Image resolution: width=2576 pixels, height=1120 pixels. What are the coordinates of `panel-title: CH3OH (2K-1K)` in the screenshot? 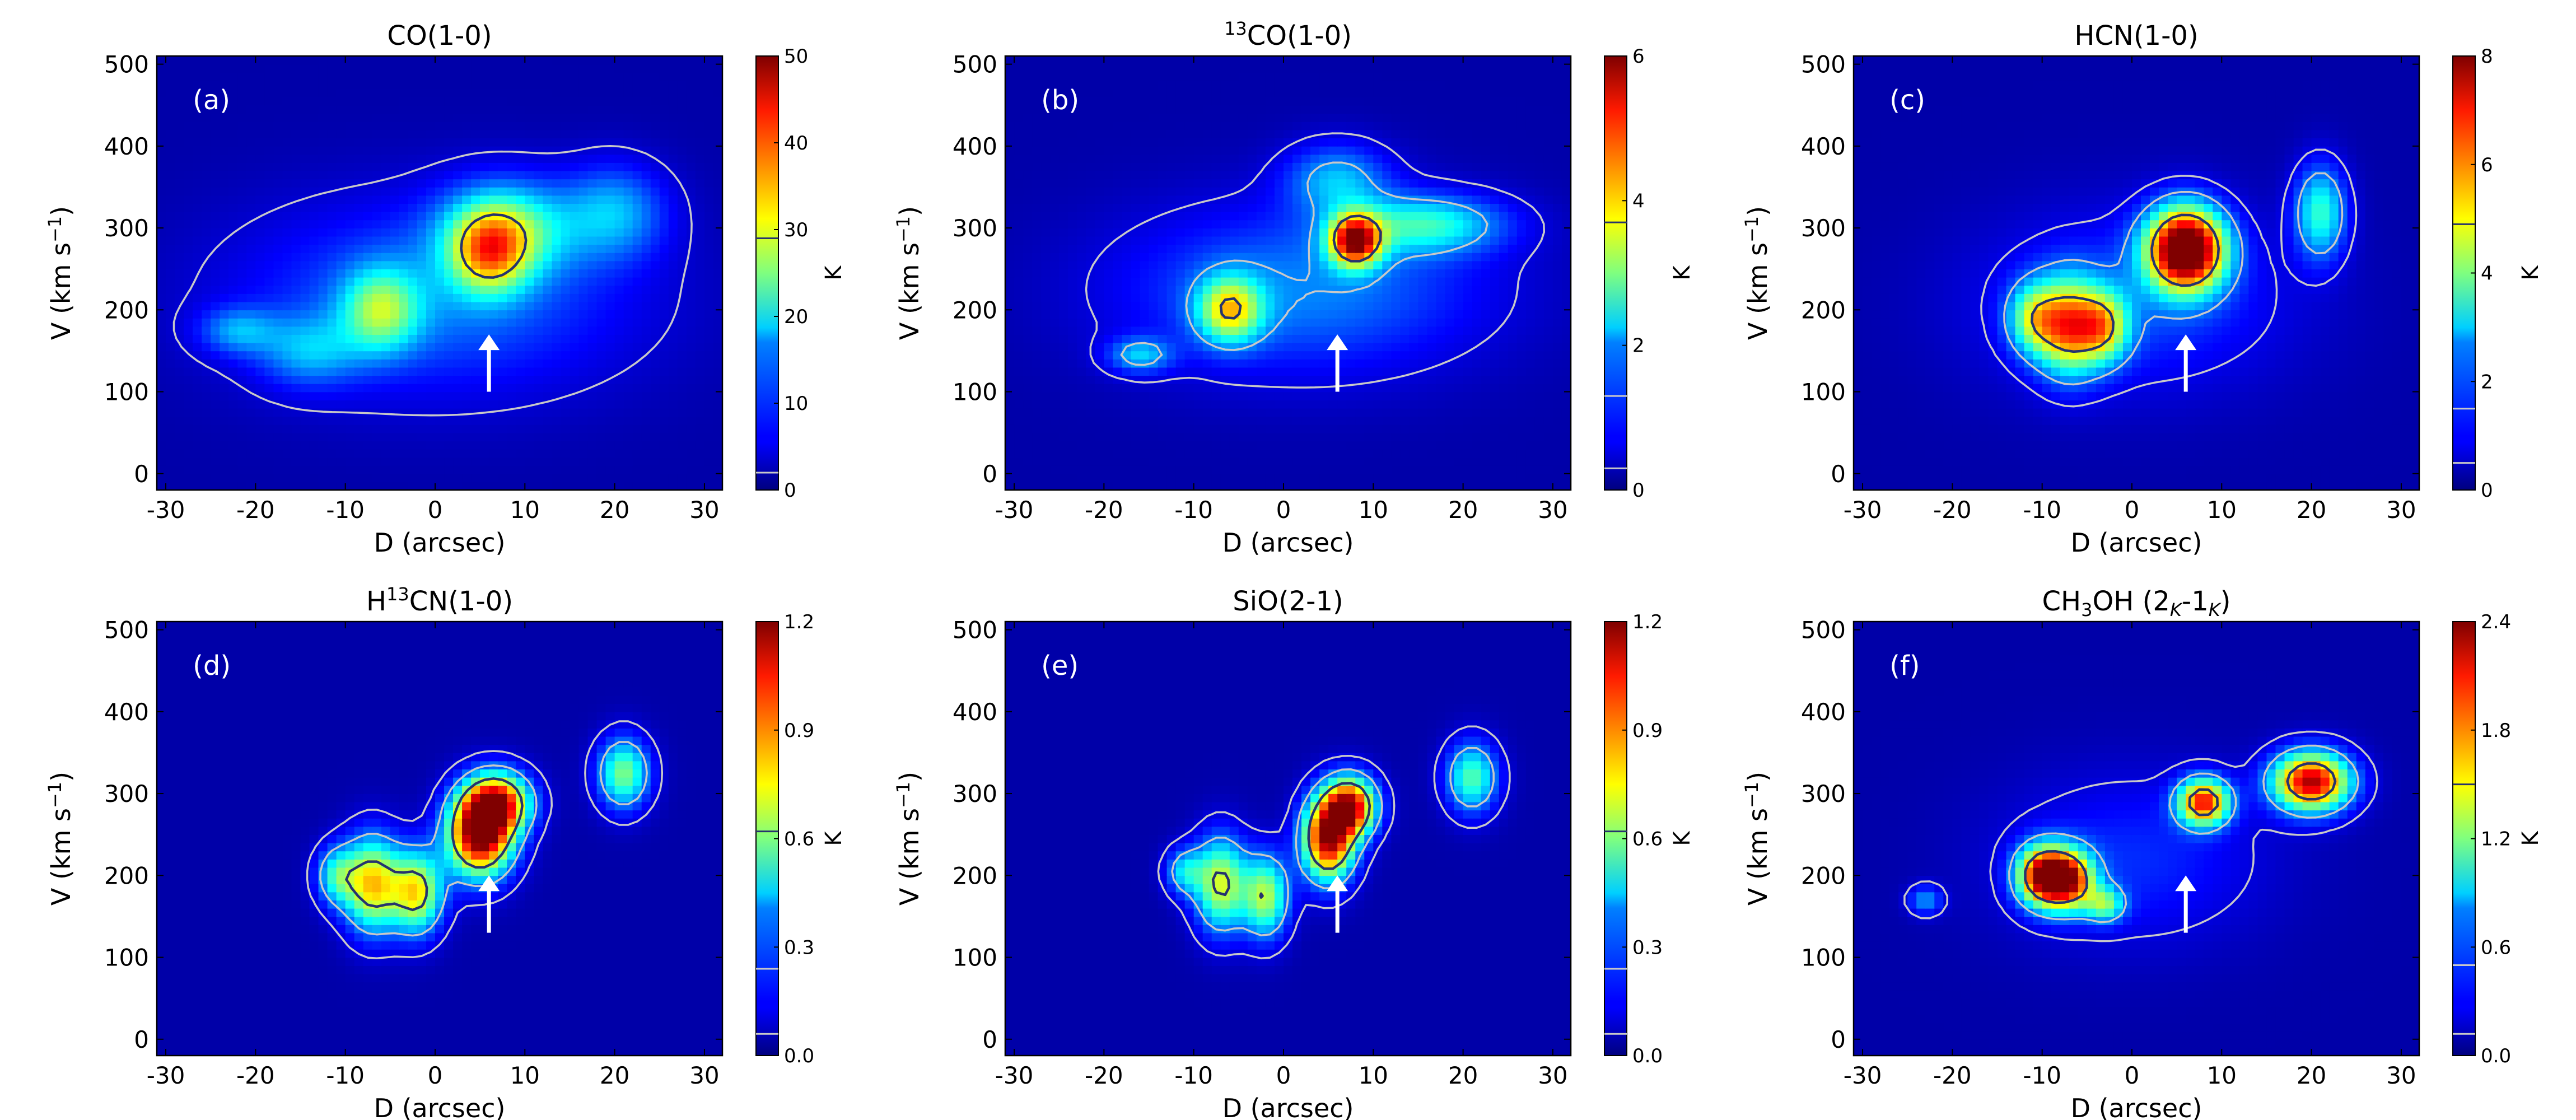 It's located at (2137, 603).